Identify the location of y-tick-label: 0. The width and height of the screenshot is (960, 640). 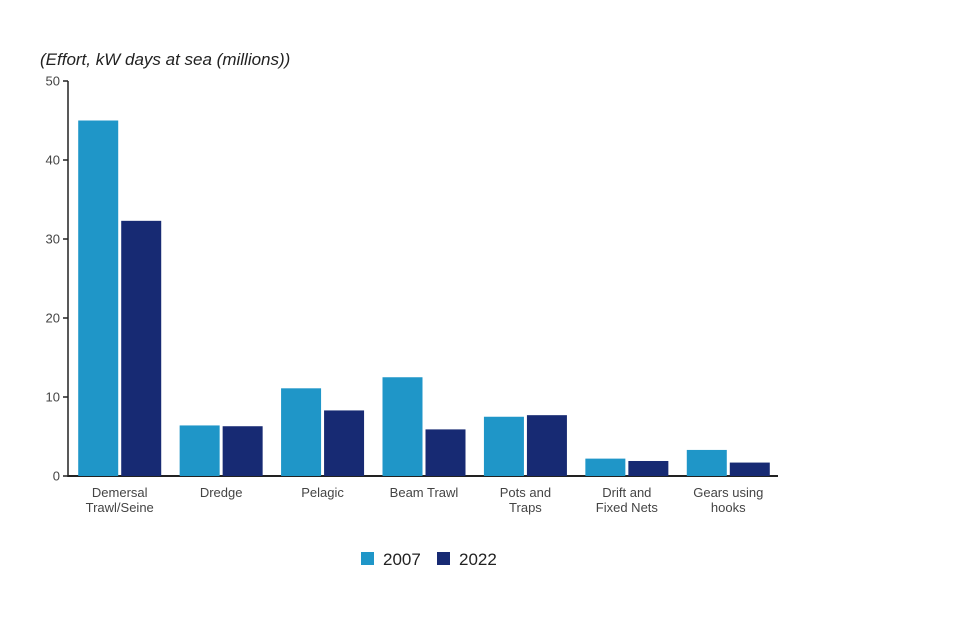
(56, 476).